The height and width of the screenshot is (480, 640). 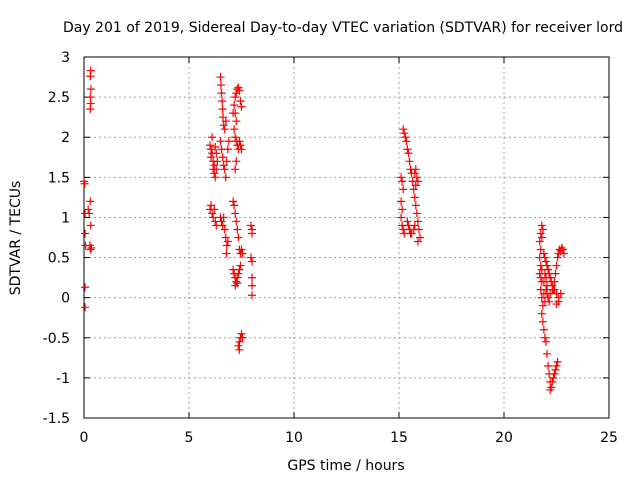 What do you see at coordinates (189, 438) in the screenshot?
I see `x-tick-label: 5` at bounding box center [189, 438].